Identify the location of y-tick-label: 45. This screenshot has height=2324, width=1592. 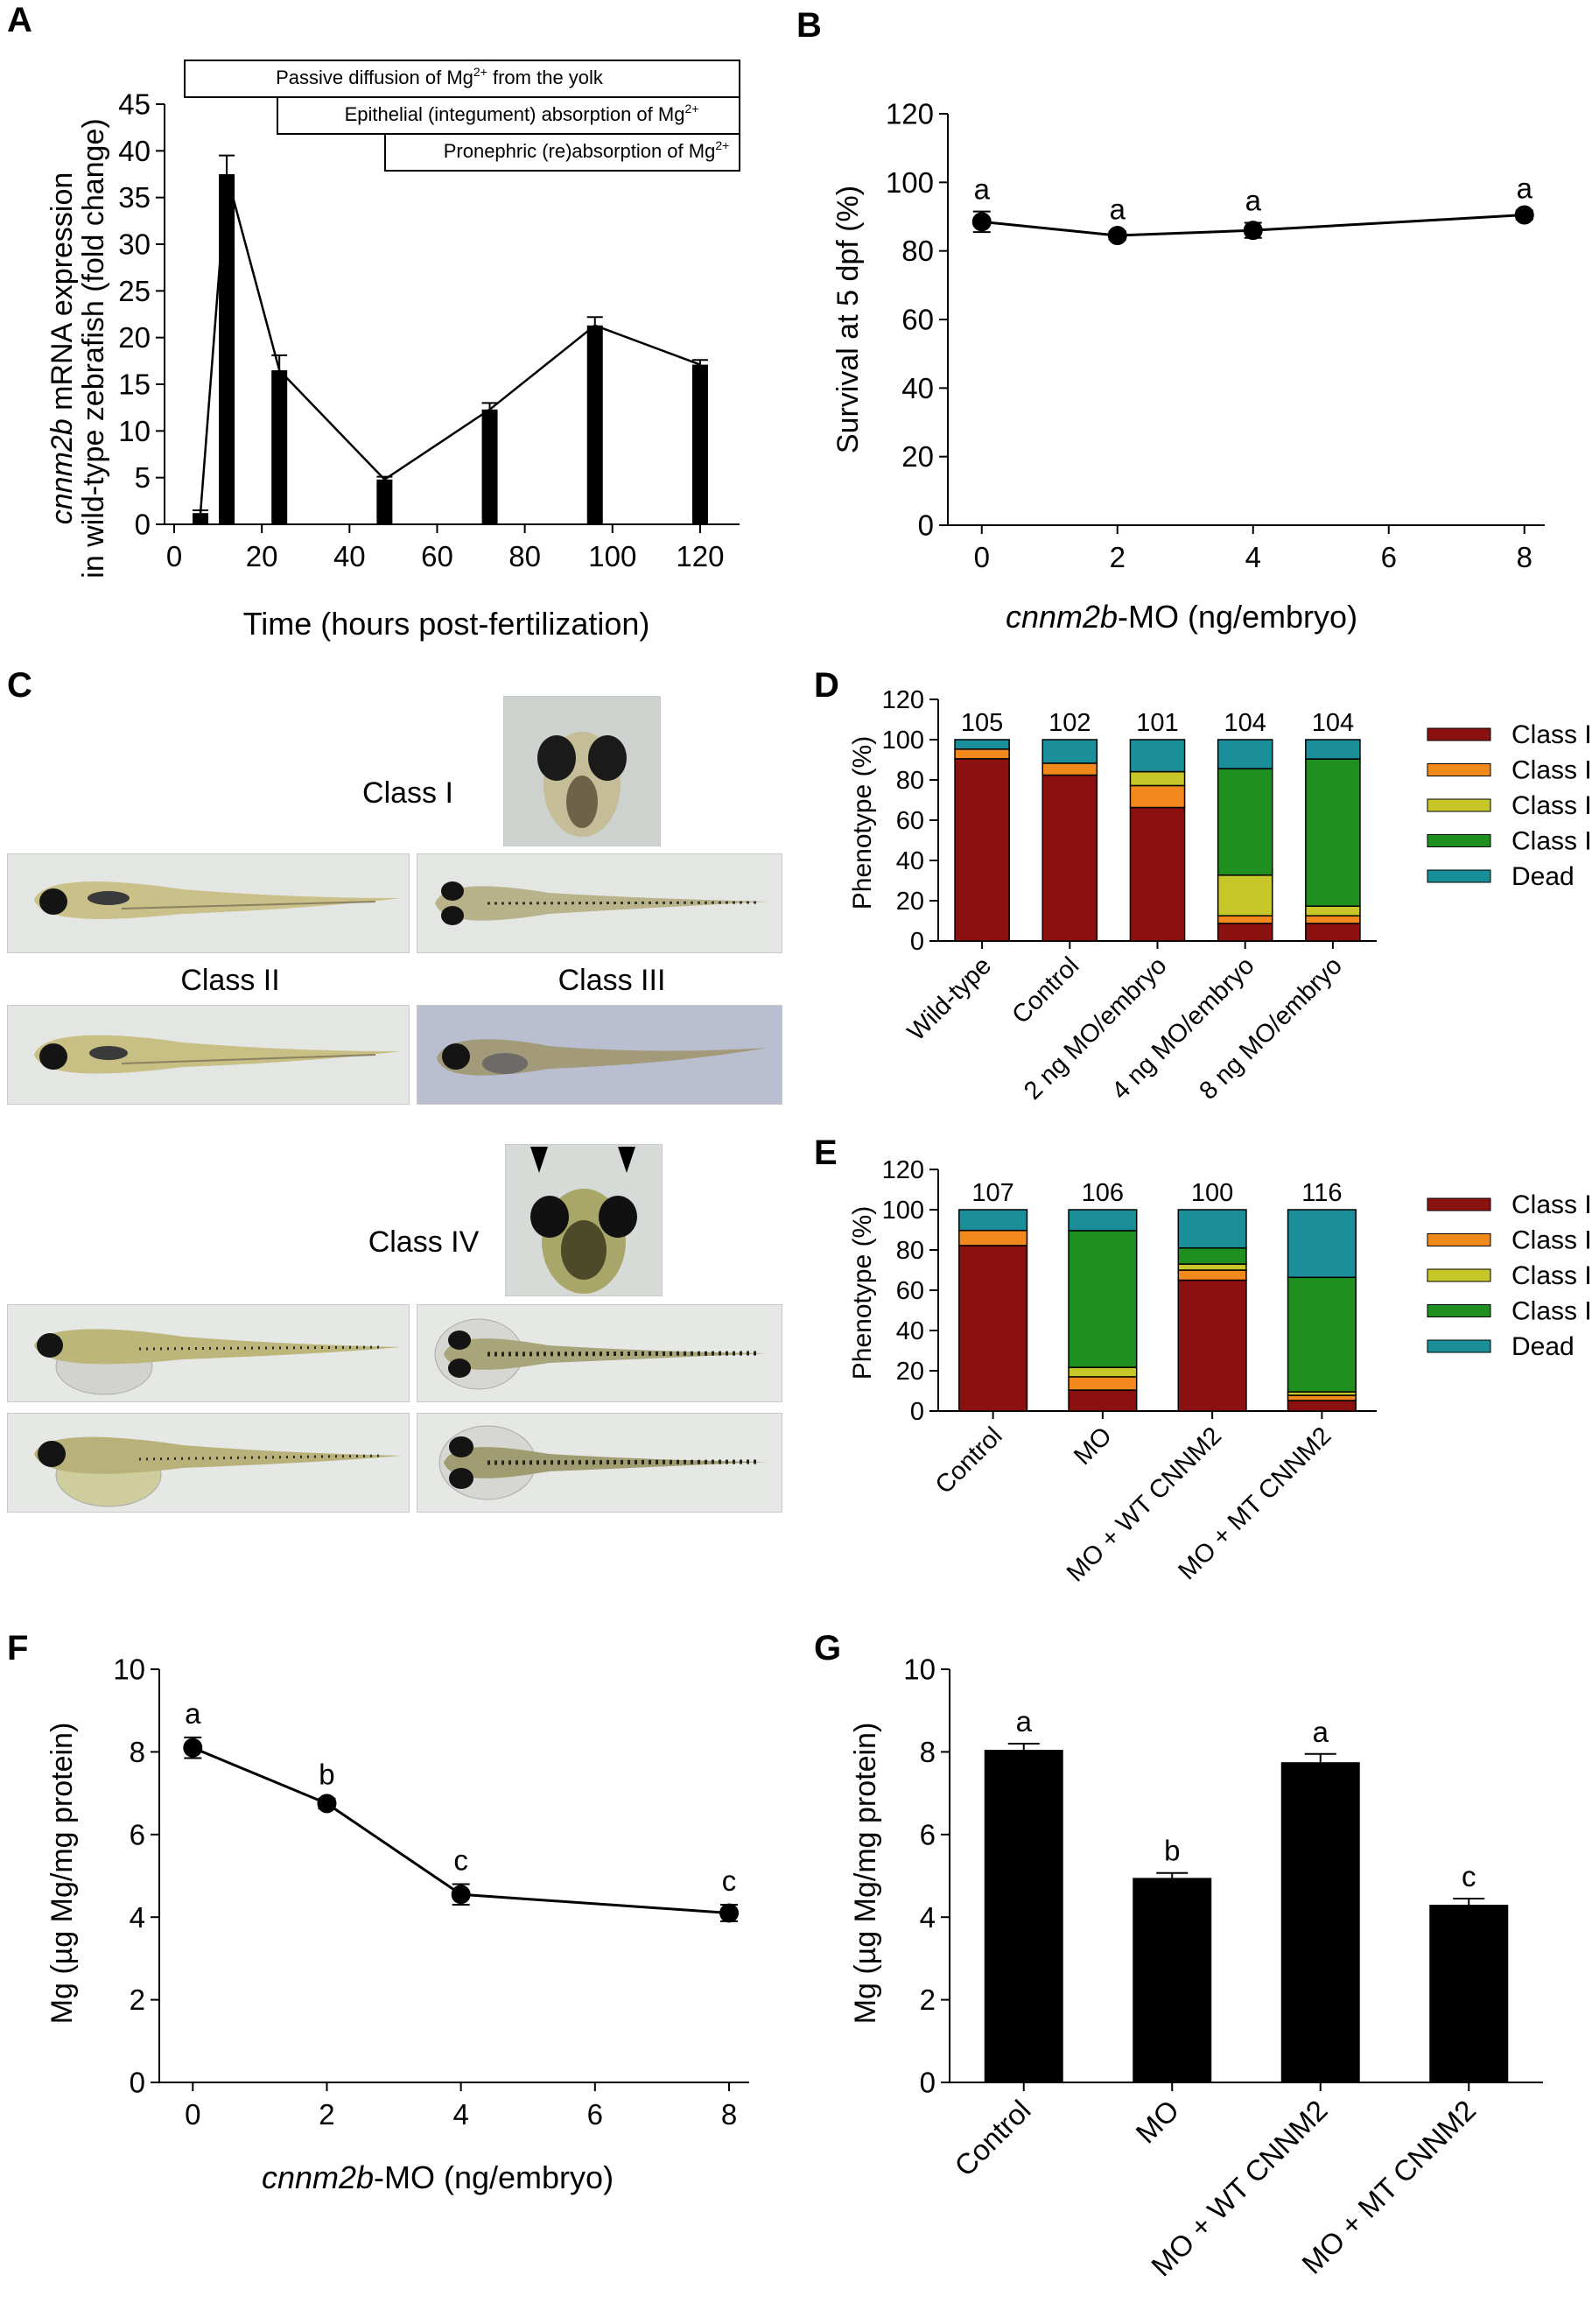
(134, 105).